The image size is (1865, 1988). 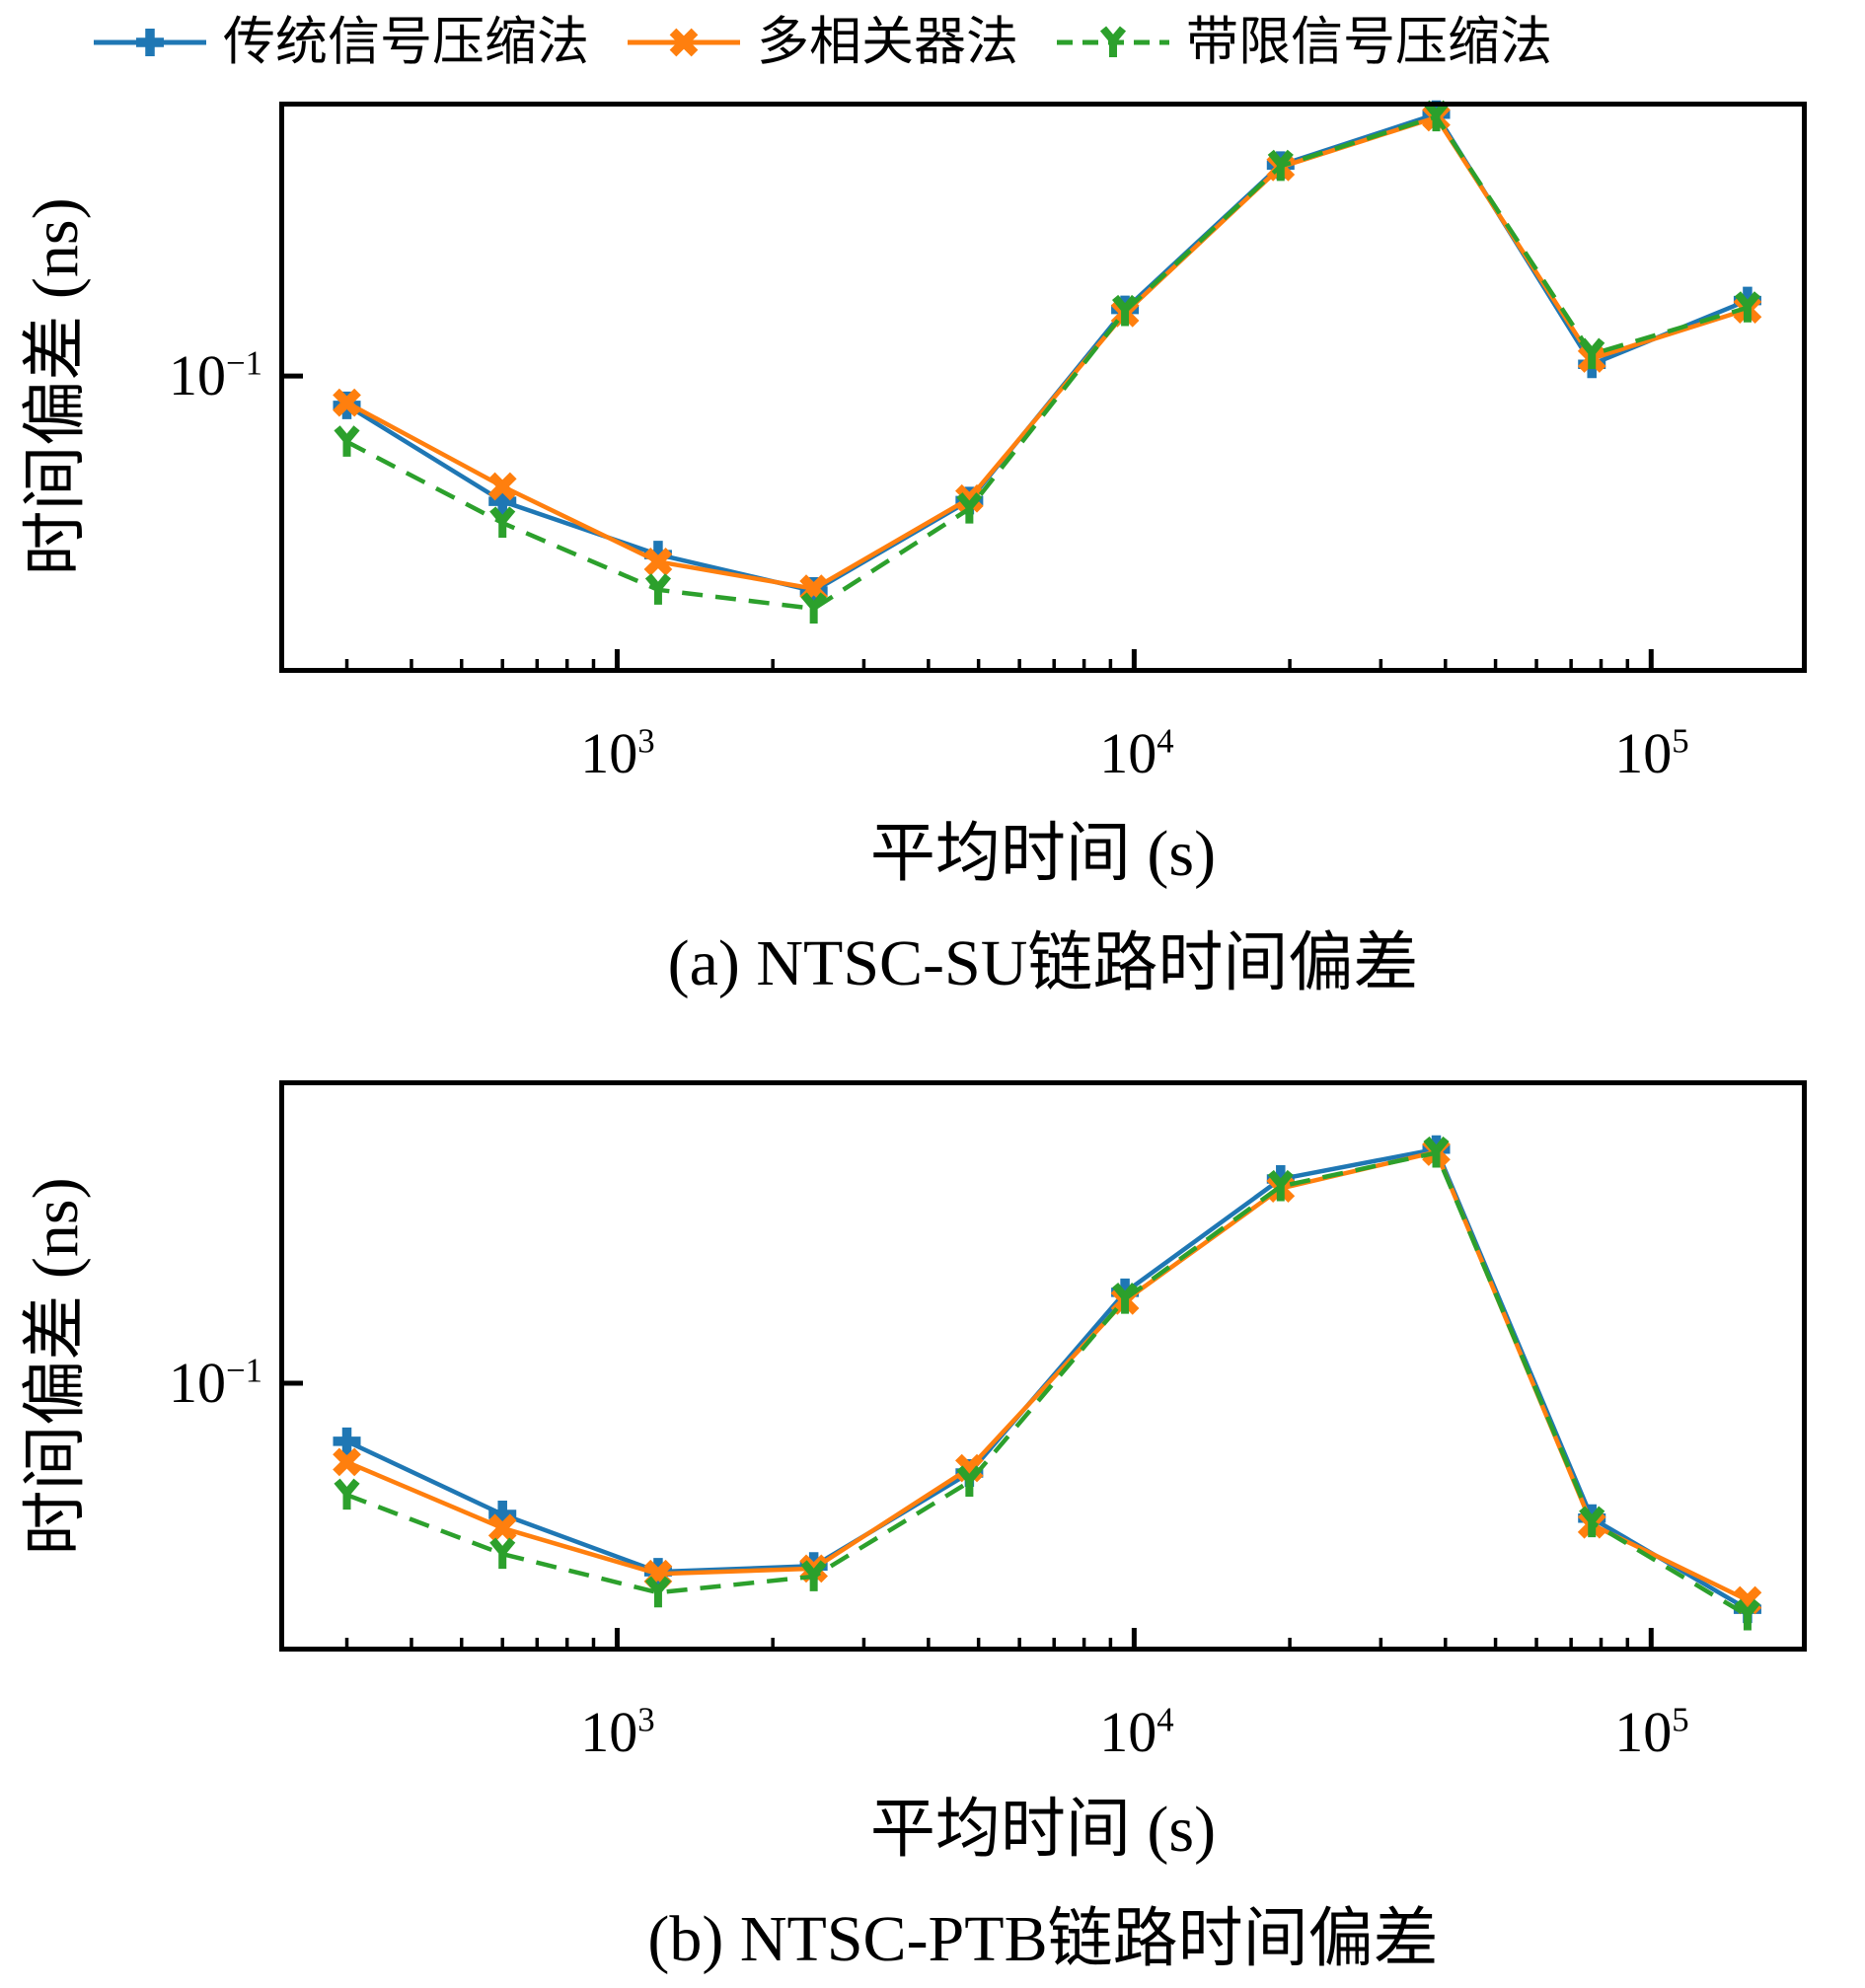 What do you see at coordinates (1043, 963) in the screenshot?
I see `chart-a-caption: (a) NTSC-SU链路时间偏差` at bounding box center [1043, 963].